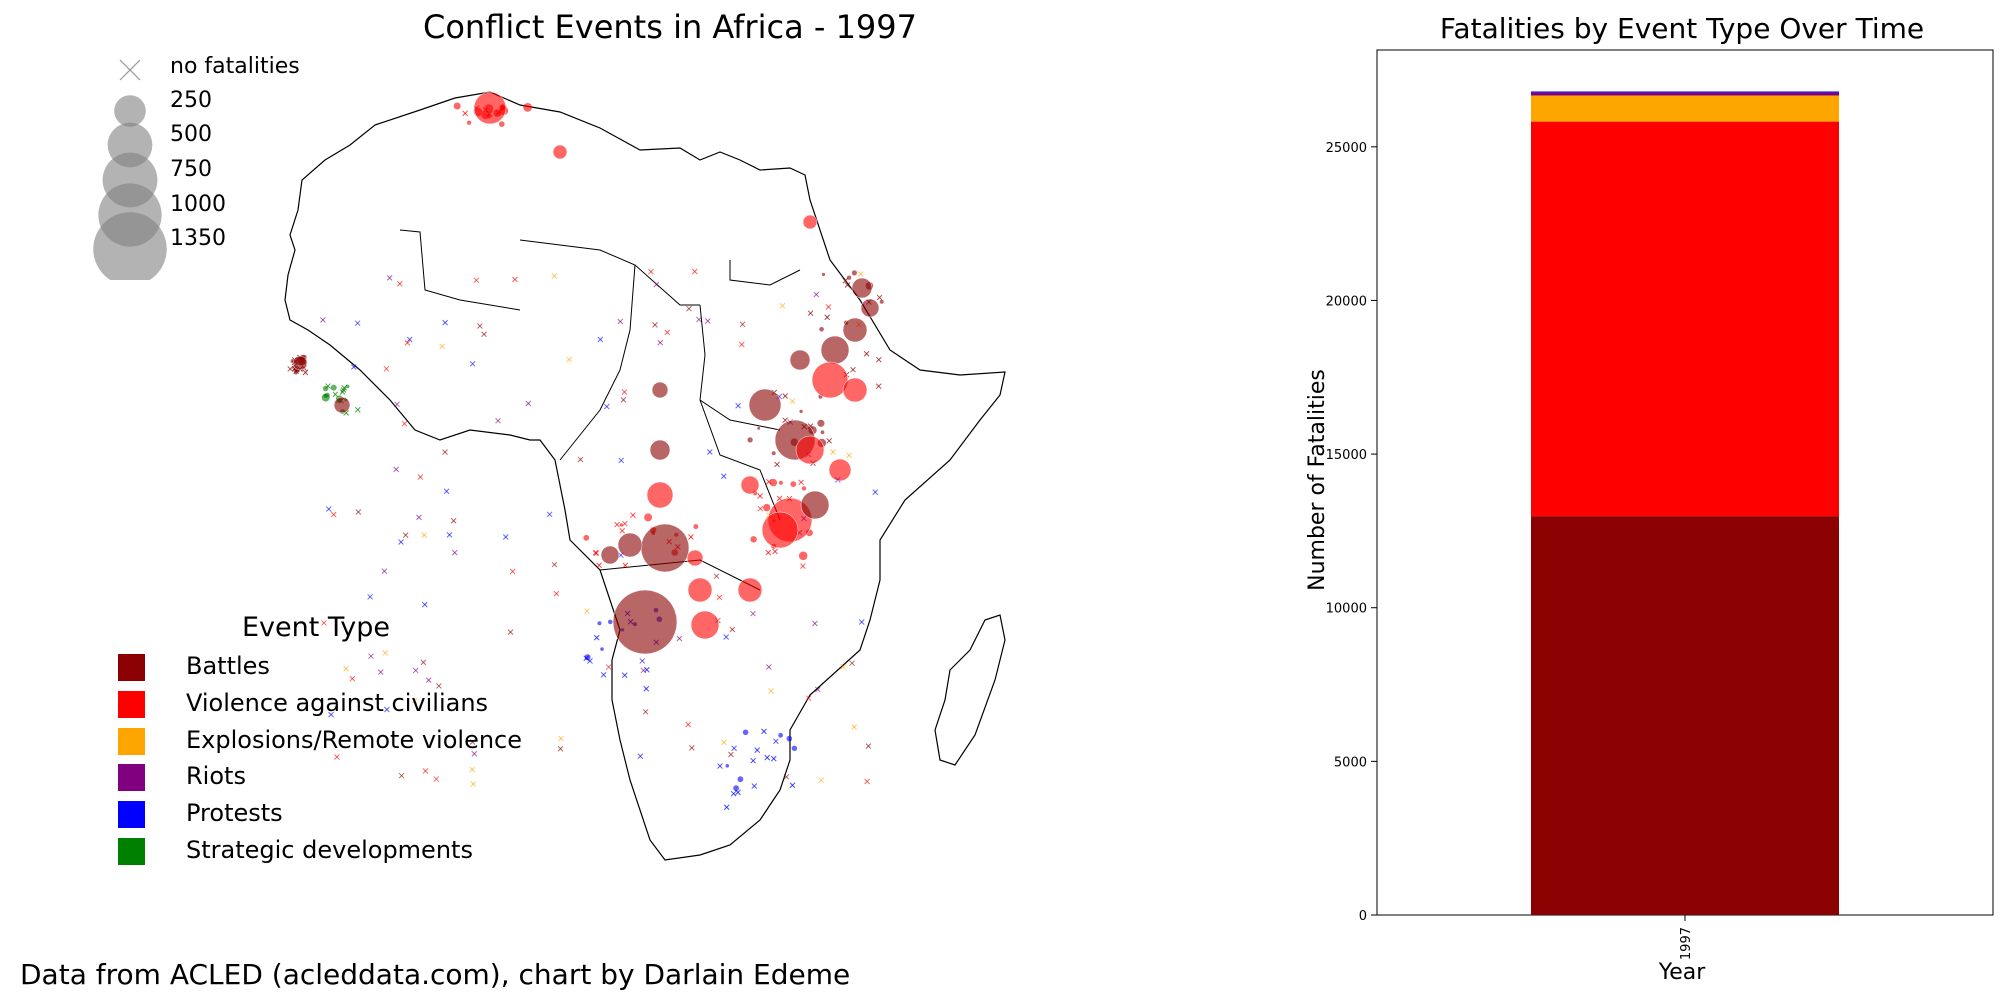  I want to click on legend-label: Strategic developments, so click(329, 850).